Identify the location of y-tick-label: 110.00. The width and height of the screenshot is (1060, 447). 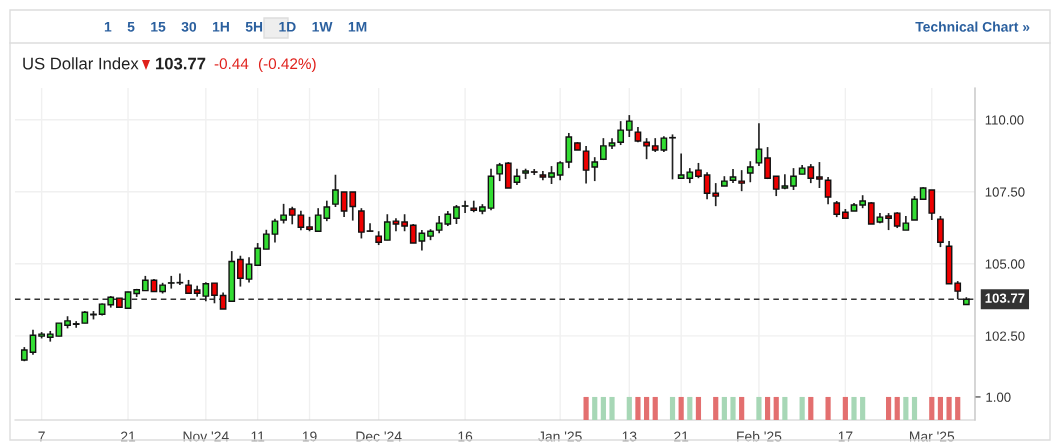
(1004, 120).